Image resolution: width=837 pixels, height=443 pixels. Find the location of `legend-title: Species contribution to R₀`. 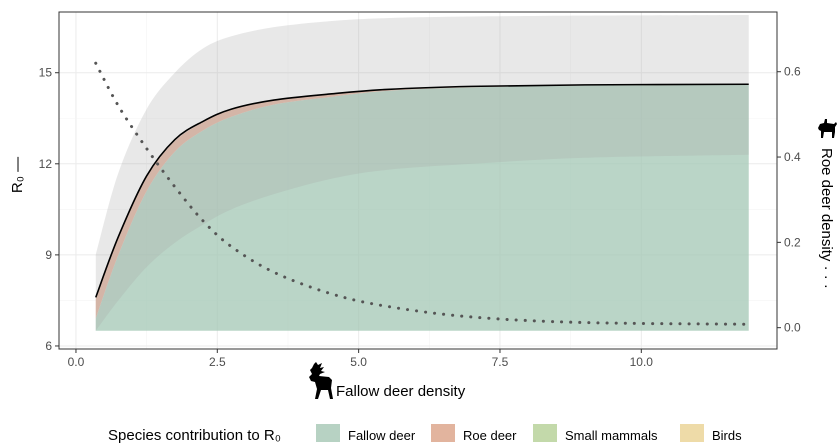

legend-title: Species contribution to R₀ is located at coordinates (194, 435).